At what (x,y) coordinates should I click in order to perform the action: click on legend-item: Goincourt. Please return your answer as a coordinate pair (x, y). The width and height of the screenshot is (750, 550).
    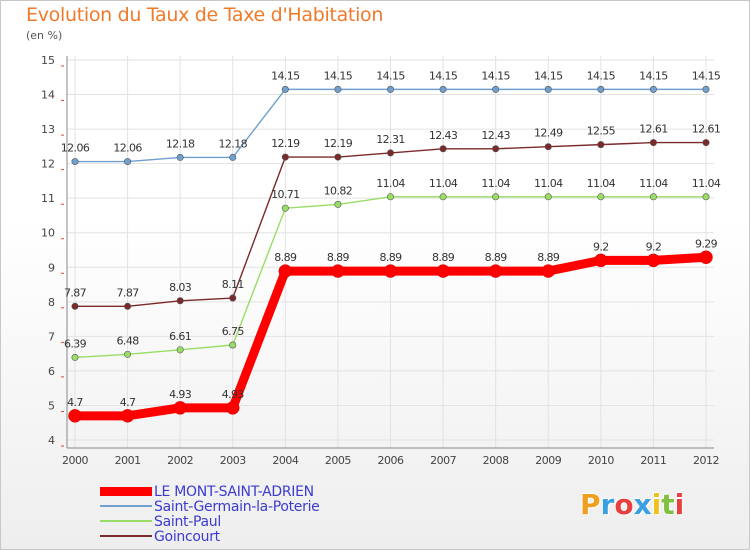
    Looking at the image, I should click on (250, 537).